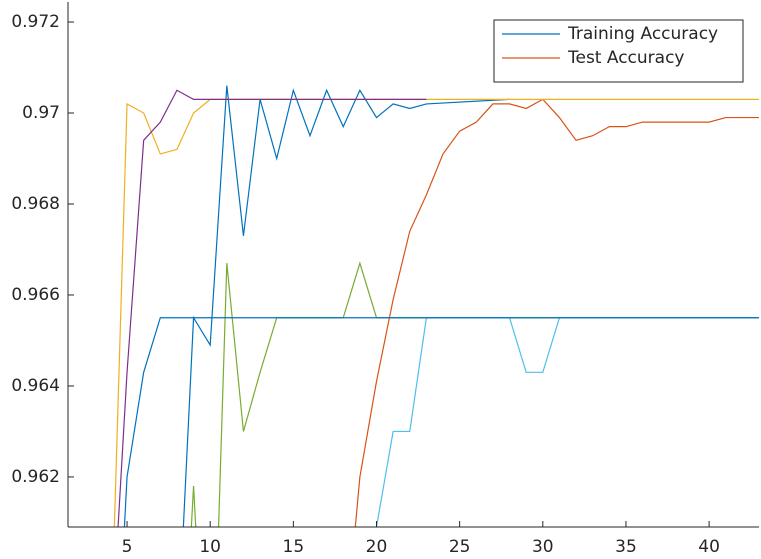 This screenshot has height=559, width=761. I want to click on y-tick-label: 0.964, so click(35, 386).